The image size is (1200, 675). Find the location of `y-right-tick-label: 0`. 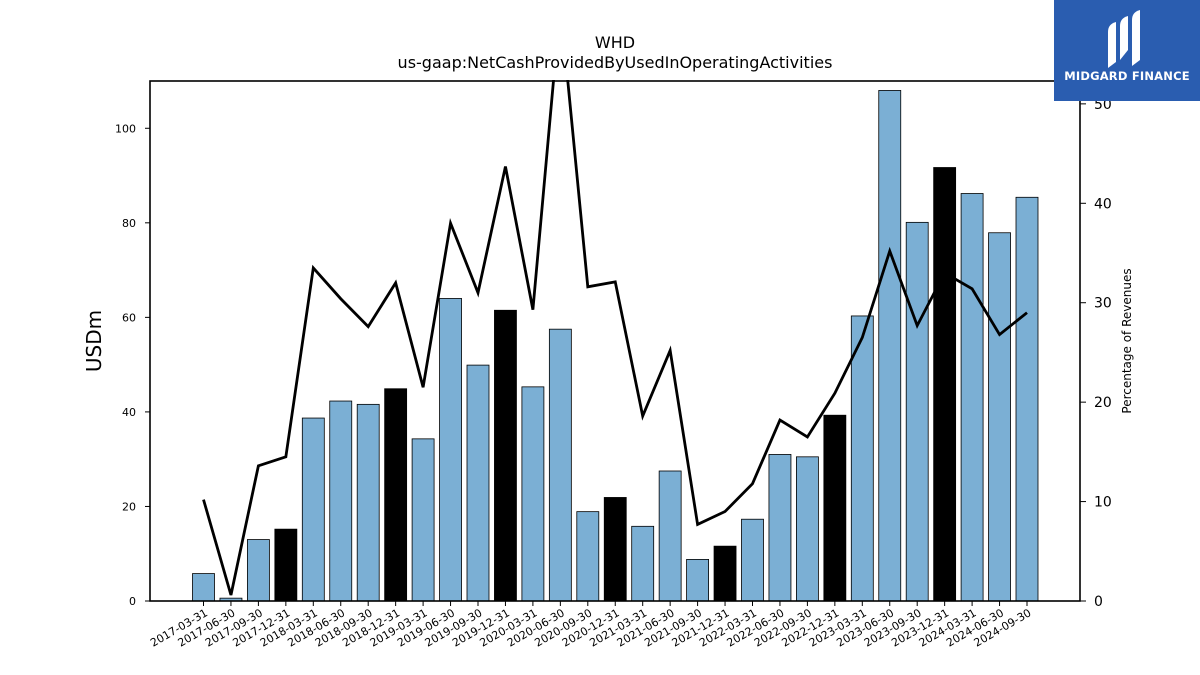

y-right-tick-label: 0 is located at coordinates (1098, 602).